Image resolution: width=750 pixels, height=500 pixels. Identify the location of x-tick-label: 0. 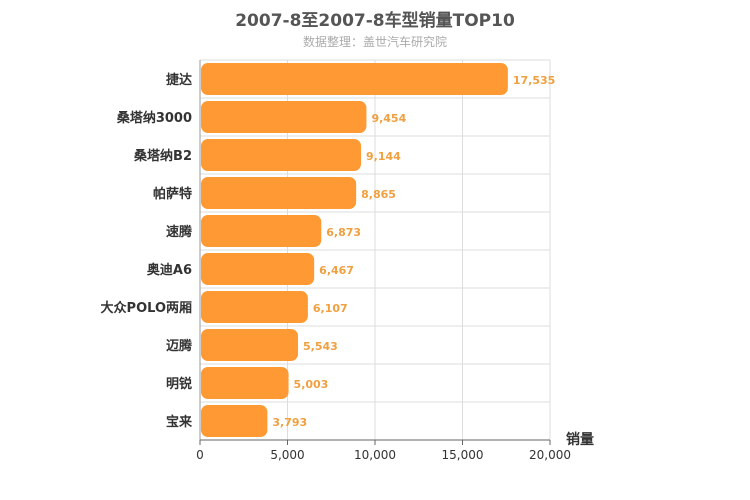
(200, 455).